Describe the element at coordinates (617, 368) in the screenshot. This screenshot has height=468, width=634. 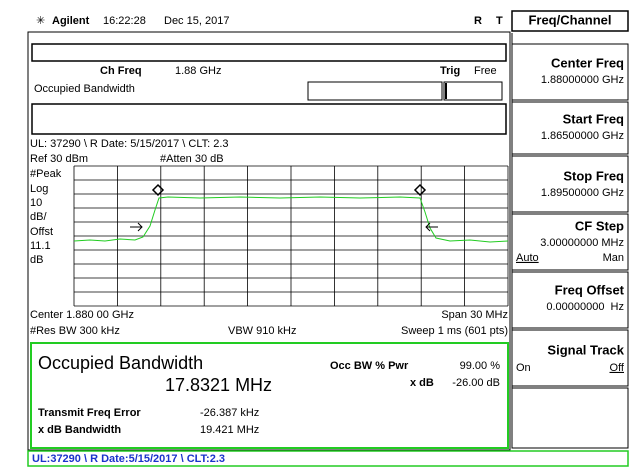
I see `softkey-option: Off` at that location.